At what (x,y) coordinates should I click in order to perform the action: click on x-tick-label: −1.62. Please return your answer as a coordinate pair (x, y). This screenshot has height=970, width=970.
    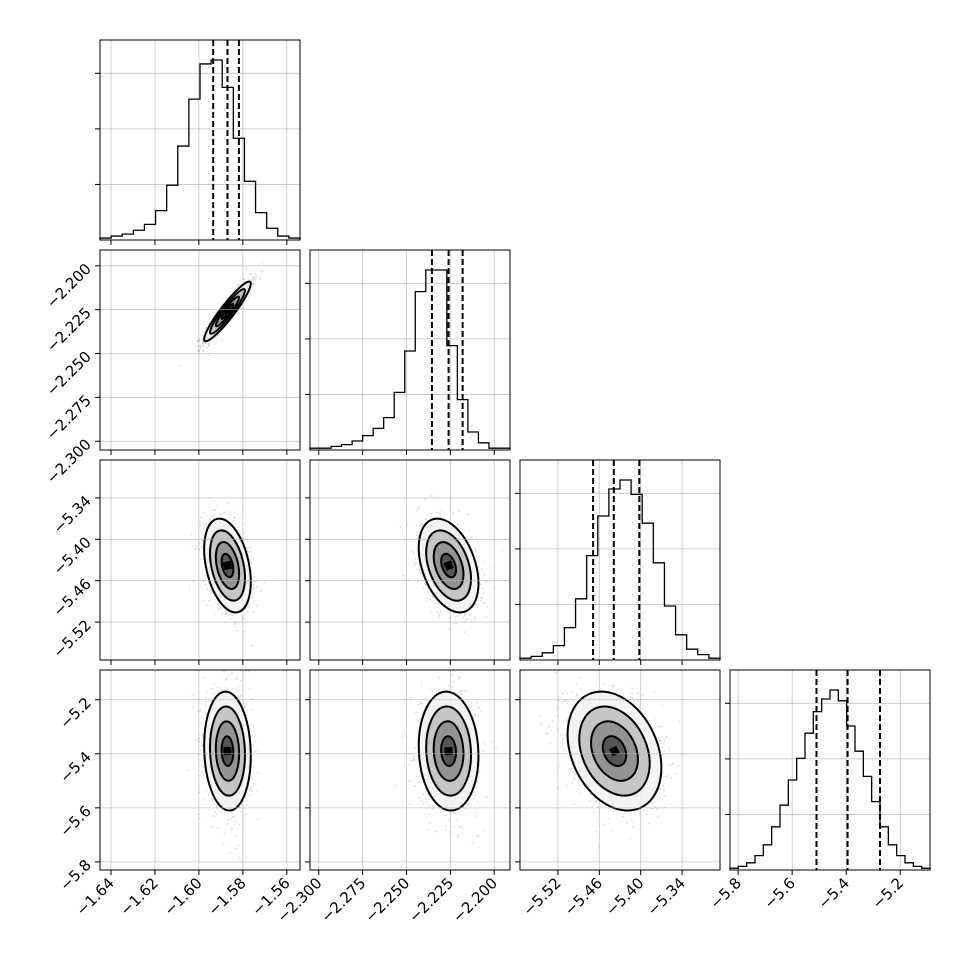
    Looking at the image, I should click on (139, 896).